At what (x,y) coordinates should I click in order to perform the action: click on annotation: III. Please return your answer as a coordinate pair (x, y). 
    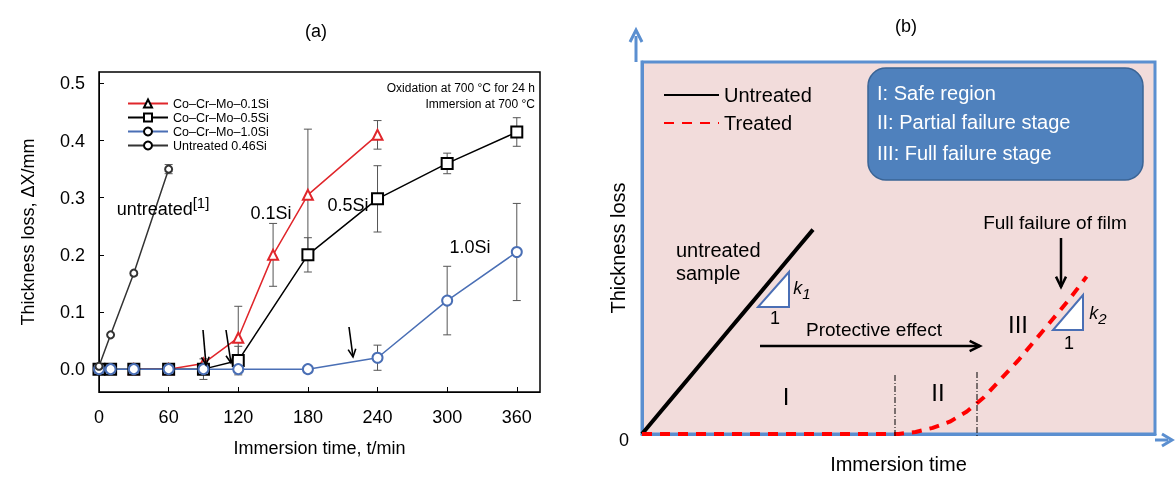
    Looking at the image, I should click on (1018, 325).